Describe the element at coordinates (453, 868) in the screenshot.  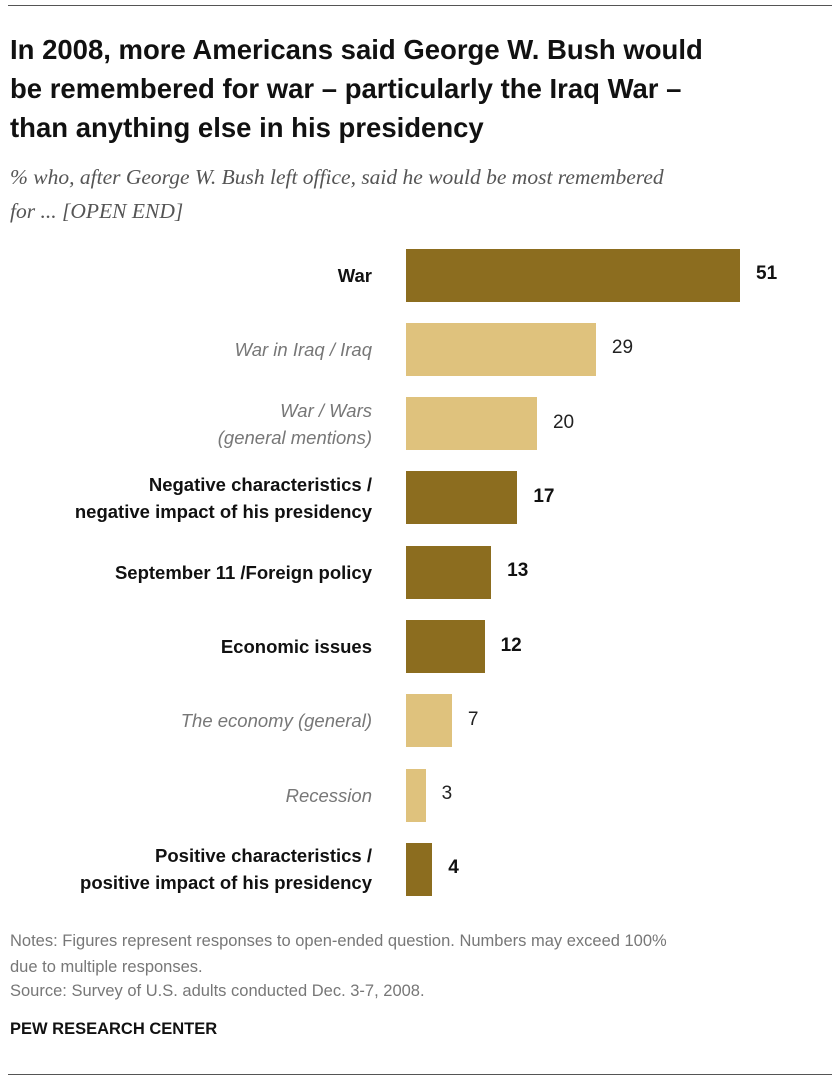
I see `value-label: 4` at that location.